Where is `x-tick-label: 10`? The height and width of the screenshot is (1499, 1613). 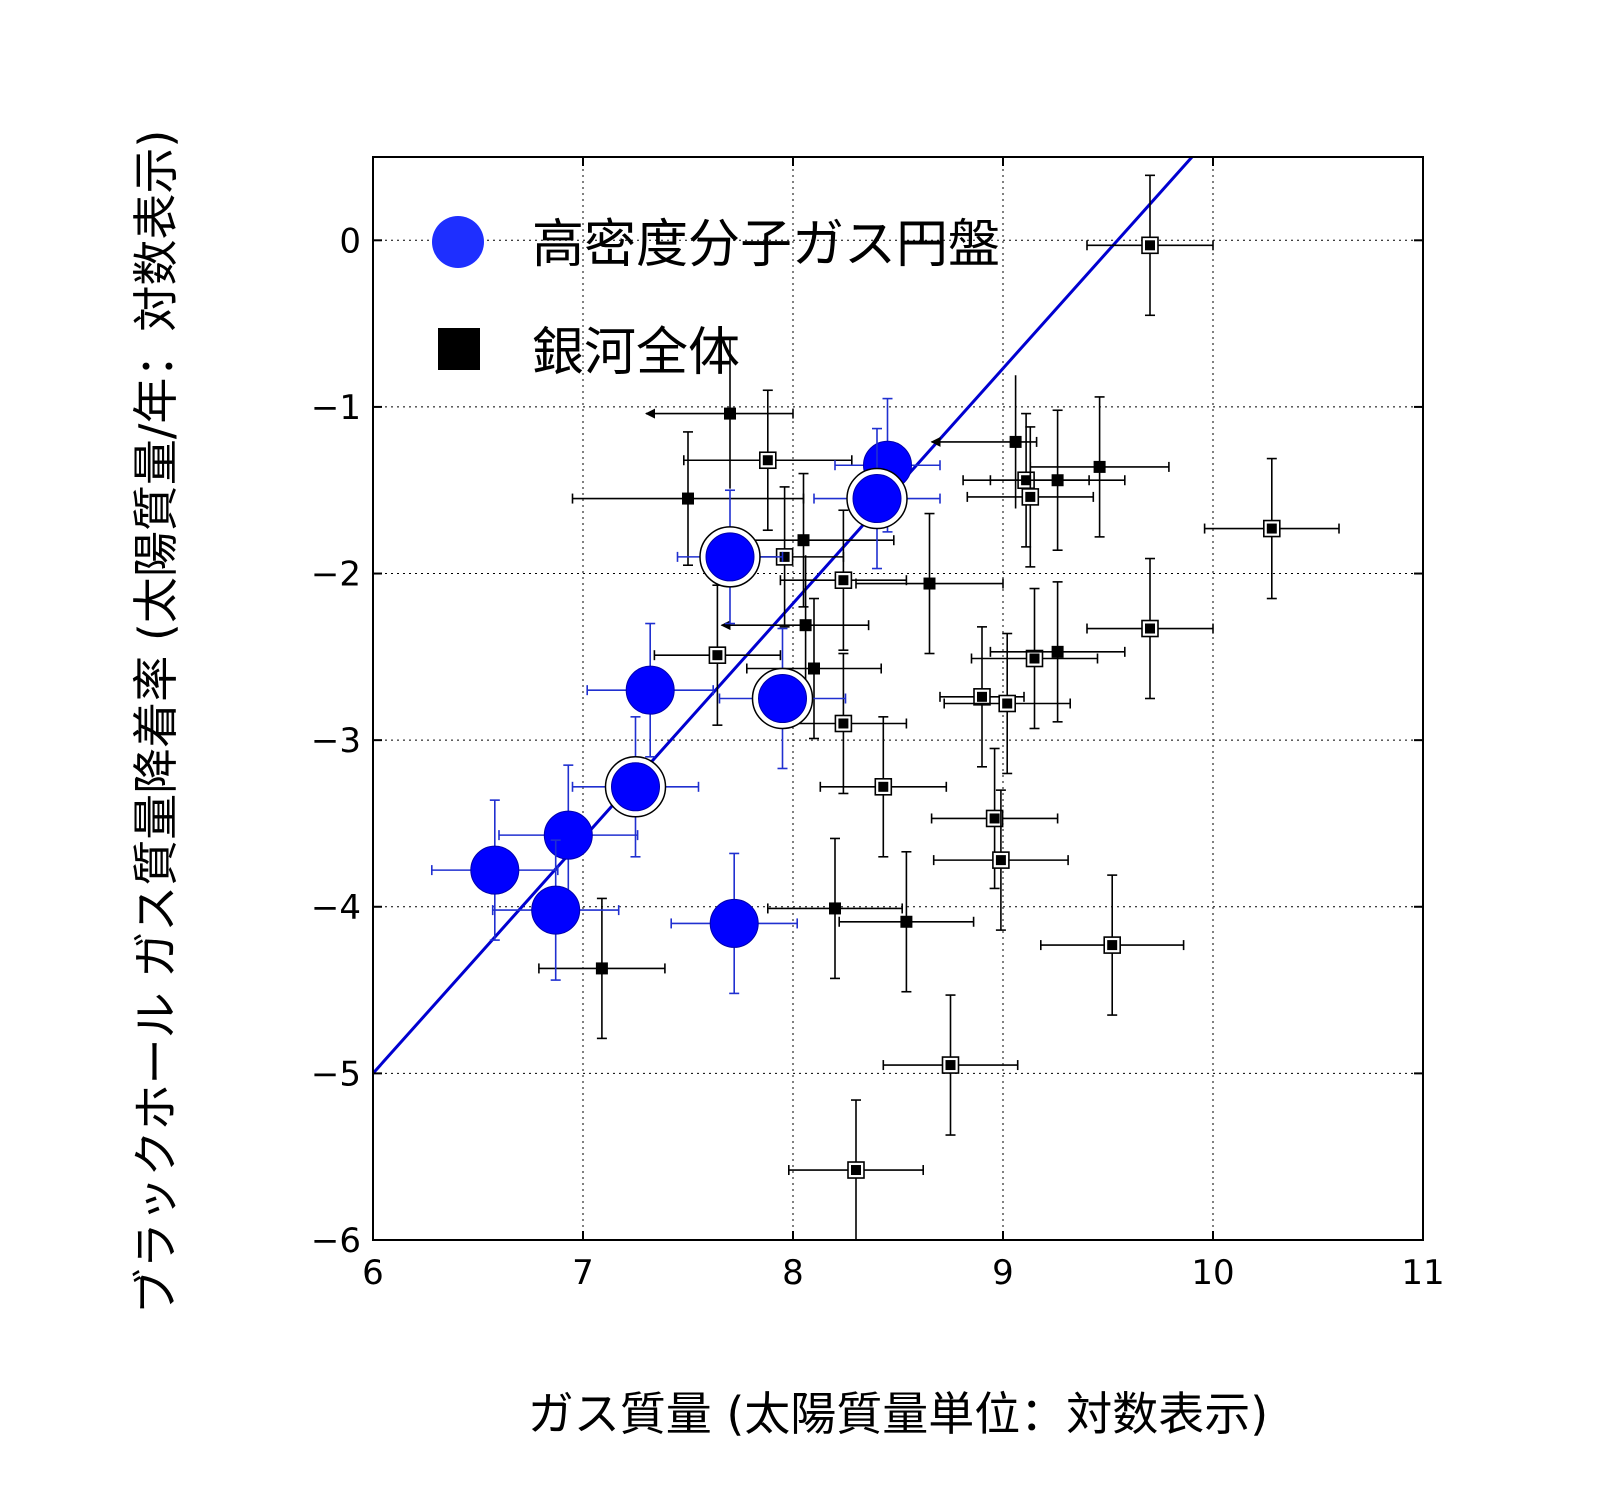
x-tick-label: 10 is located at coordinates (1212, 1273).